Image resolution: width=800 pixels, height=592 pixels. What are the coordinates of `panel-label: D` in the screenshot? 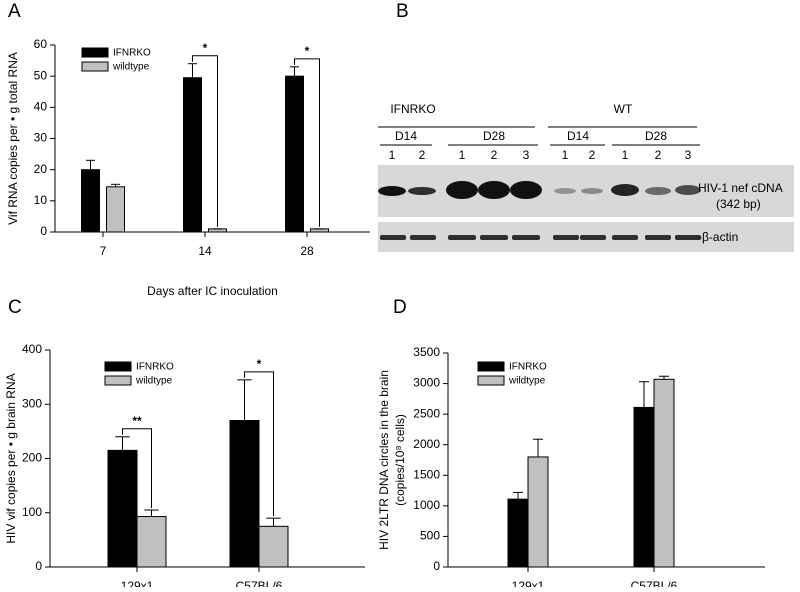 It's located at (400, 307).